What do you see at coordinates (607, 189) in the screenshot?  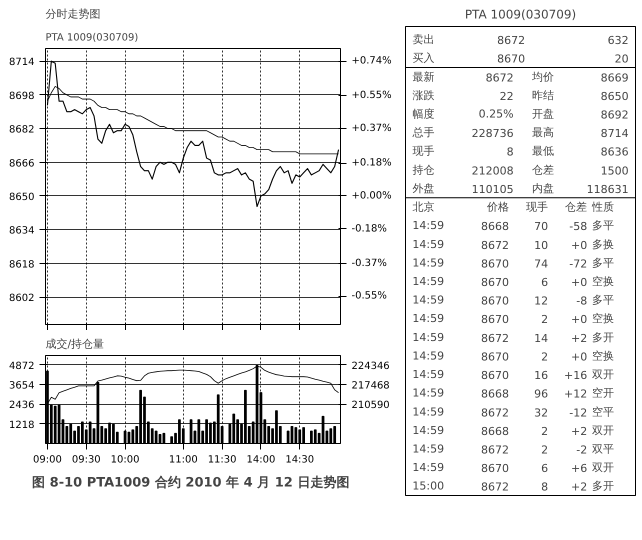 I see `text: 118631` at bounding box center [607, 189].